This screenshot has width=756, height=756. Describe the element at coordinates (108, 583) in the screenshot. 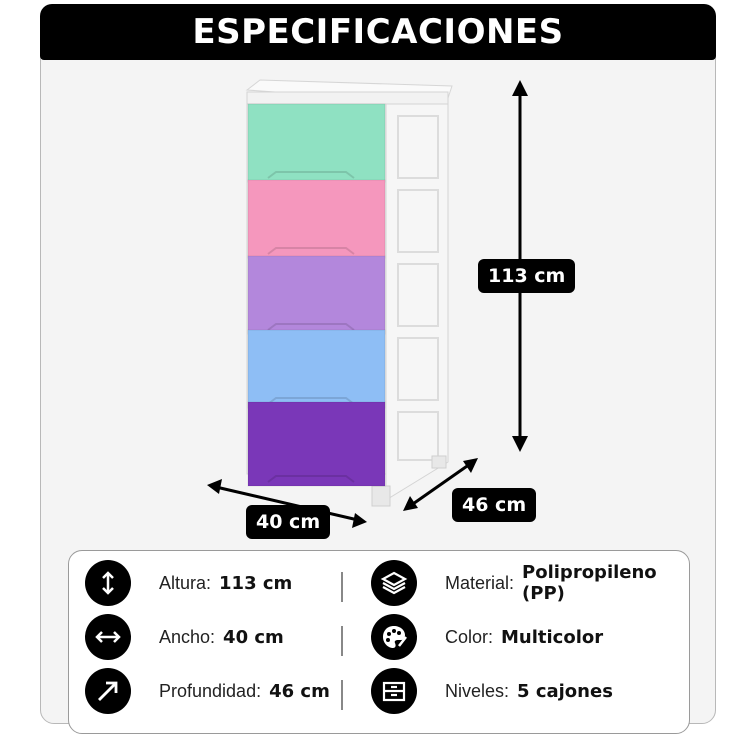

I see `vertical-arrows-icon` at that location.